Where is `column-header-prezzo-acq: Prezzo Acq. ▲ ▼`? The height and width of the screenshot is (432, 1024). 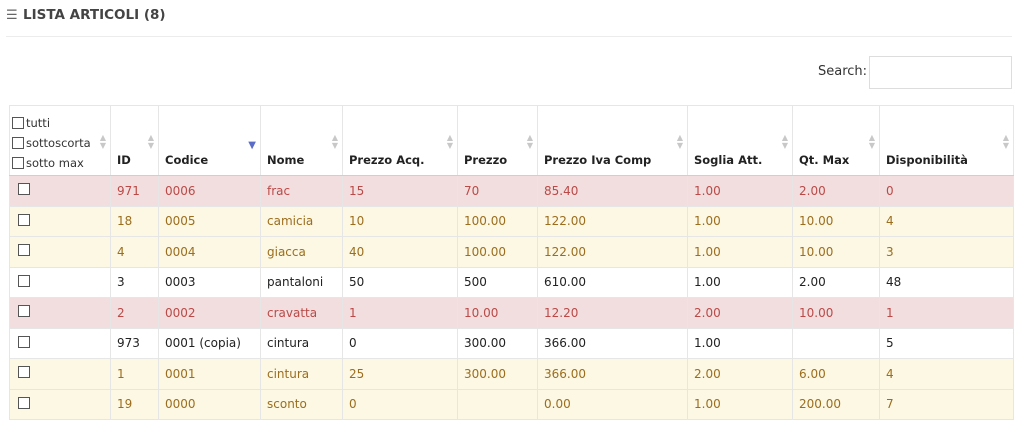 column-header-prezzo-acq: Prezzo Acq. ▲ ▼ is located at coordinates (400, 140).